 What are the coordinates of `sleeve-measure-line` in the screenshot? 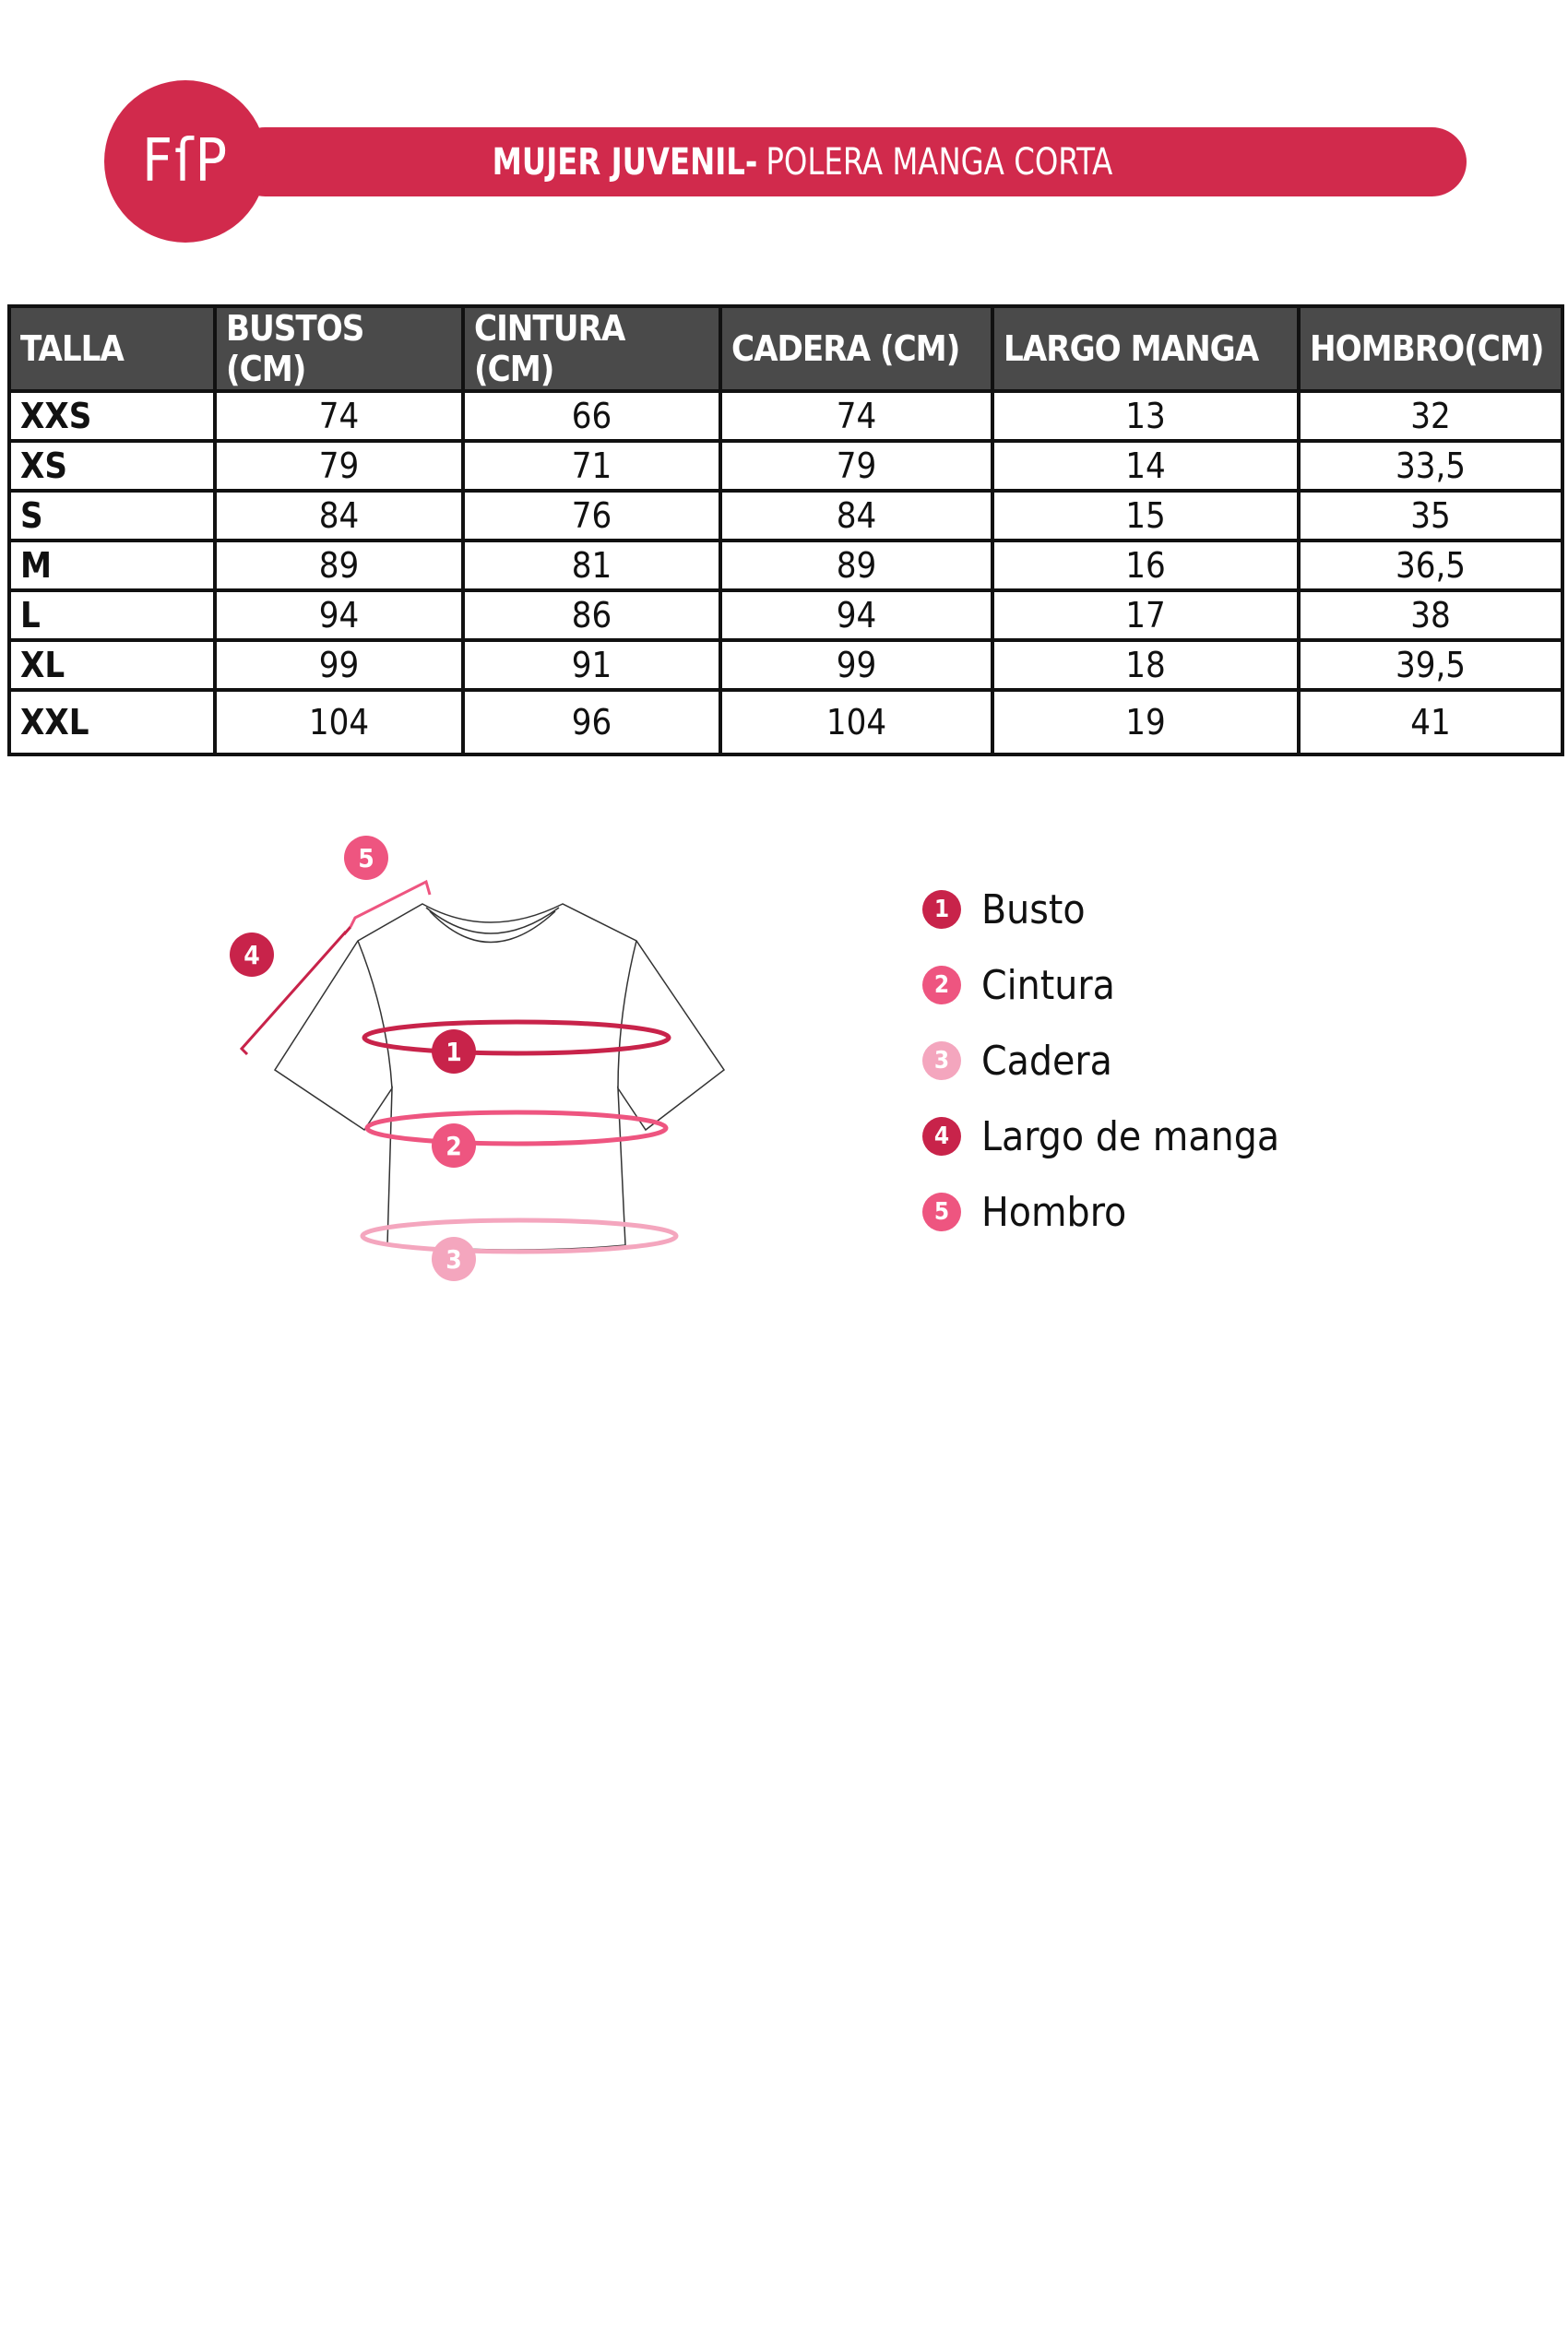 It's located at (295, 991).